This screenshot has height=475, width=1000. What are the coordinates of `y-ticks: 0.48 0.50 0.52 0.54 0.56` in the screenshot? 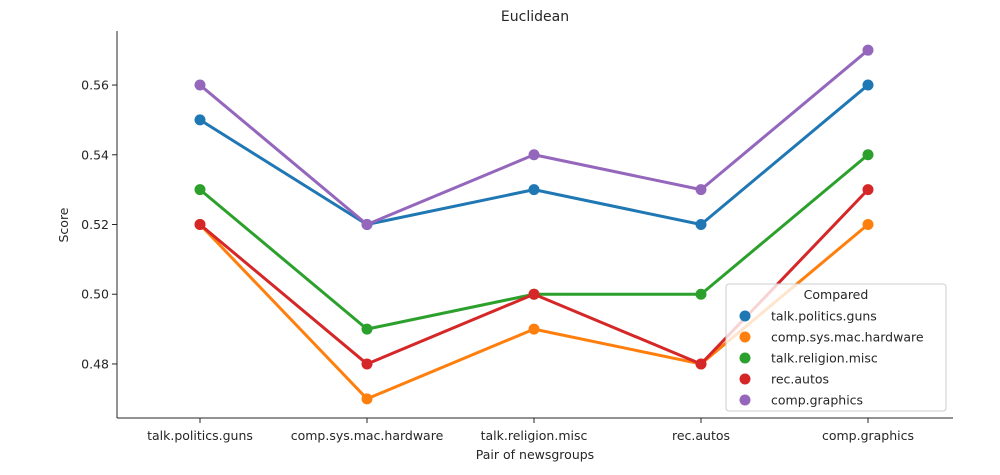 It's located at (99, 224).